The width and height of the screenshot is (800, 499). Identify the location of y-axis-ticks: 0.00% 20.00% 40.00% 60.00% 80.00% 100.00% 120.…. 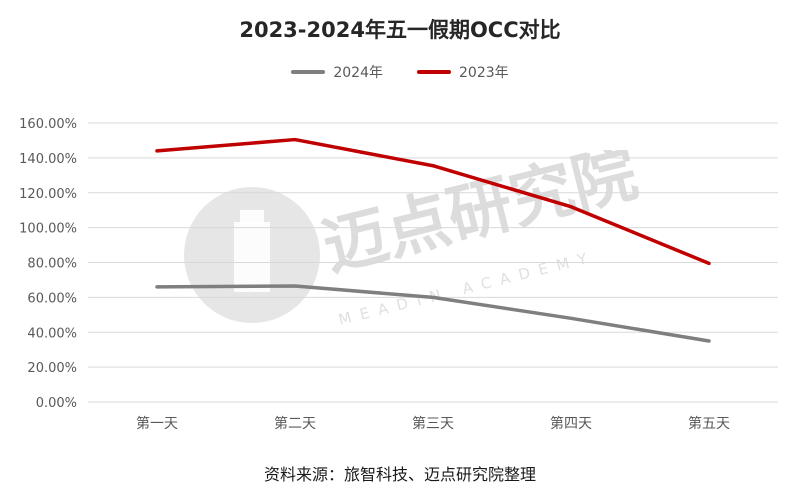
(48, 264).